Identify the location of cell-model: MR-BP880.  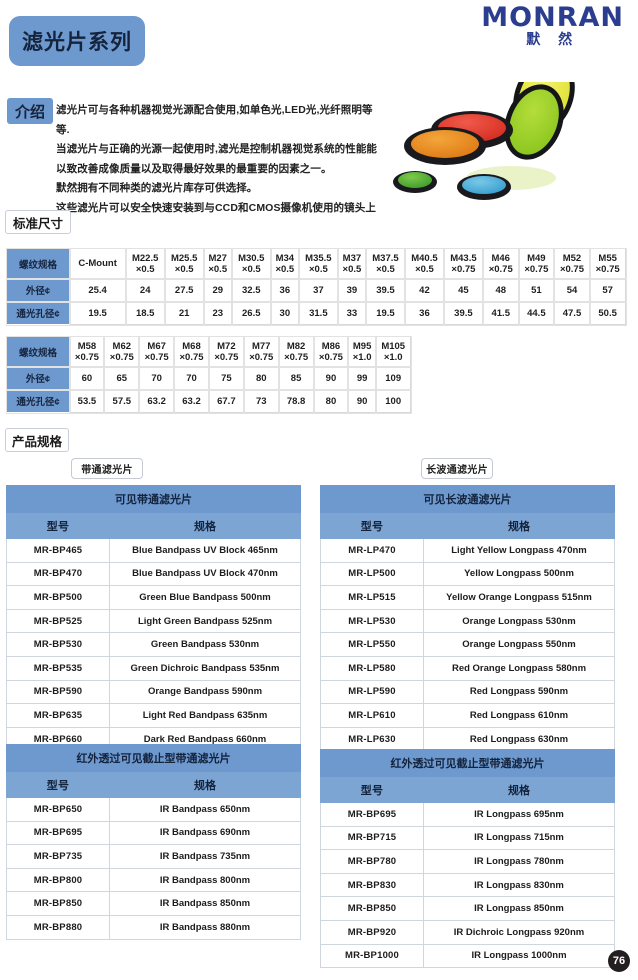
(58, 927).